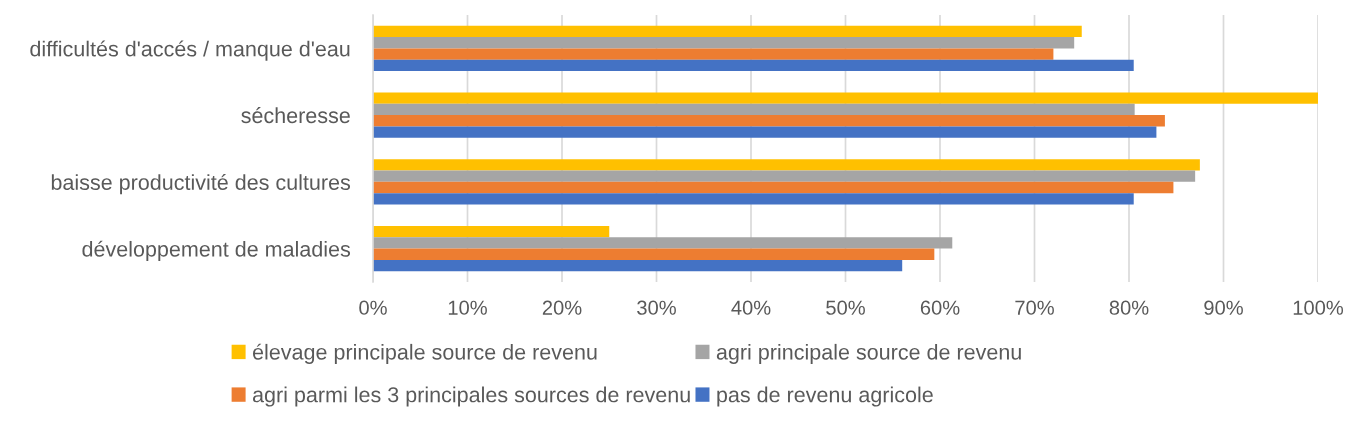 The image size is (1357, 426). I want to click on x-tick-label: 20%, so click(562, 307).